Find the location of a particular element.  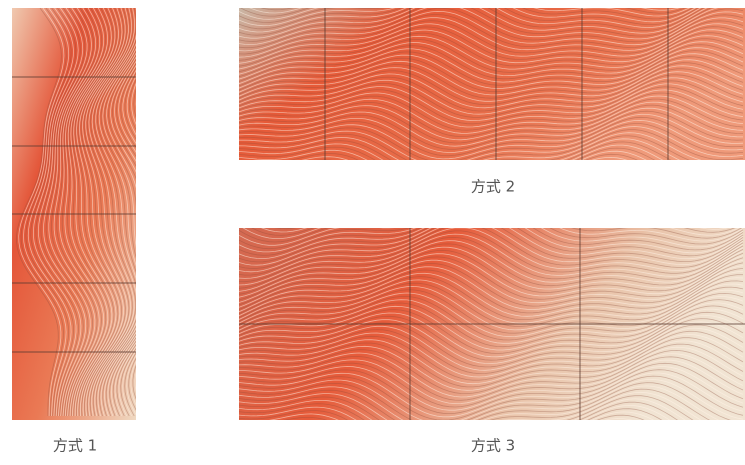

caption: 方式 1 is located at coordinates (75, 446).